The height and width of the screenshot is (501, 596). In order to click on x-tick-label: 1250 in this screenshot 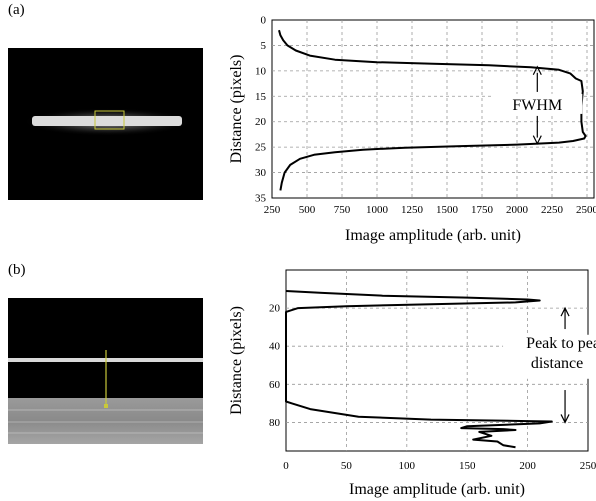, I will do `click(412, 210)`.